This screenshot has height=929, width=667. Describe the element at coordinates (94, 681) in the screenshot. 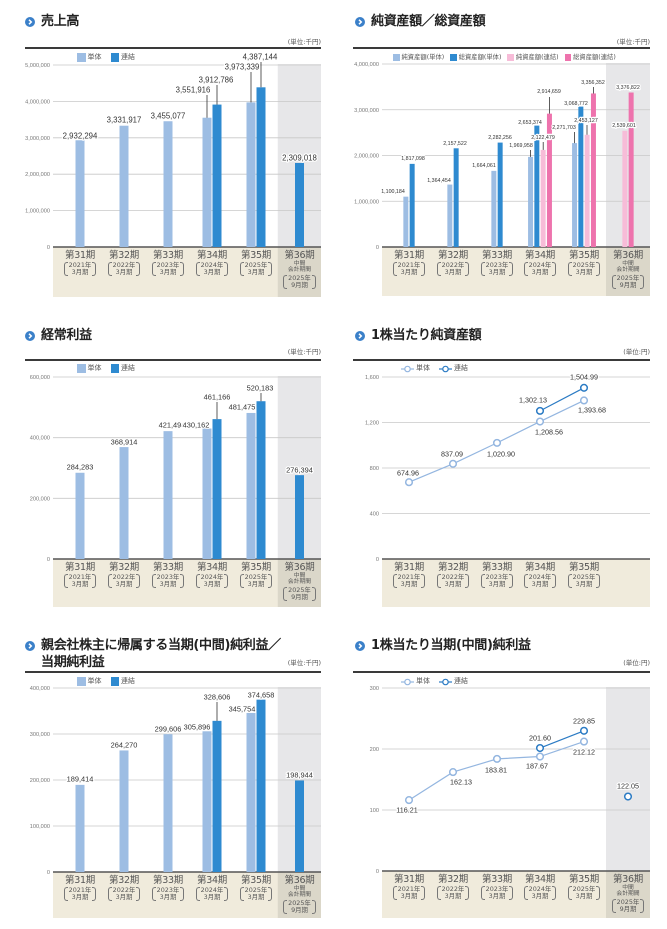

I see `legend-label: 単体` at that location.